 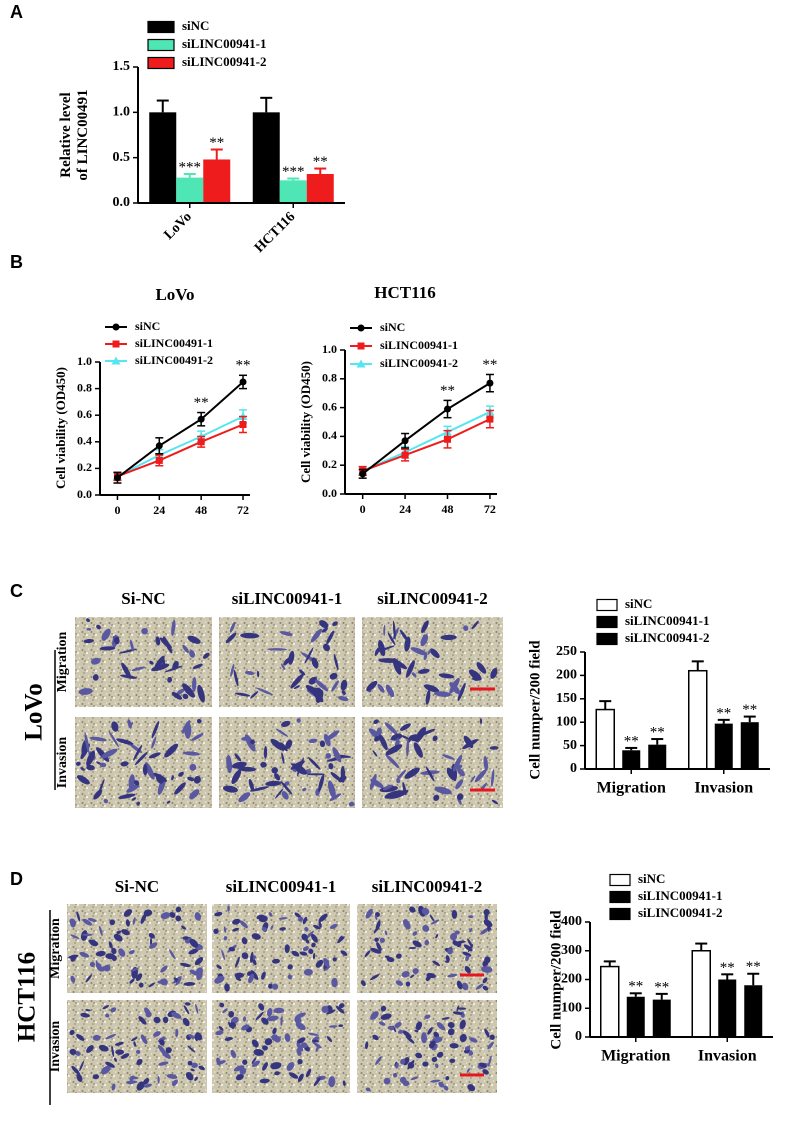 What do you see at coordinates (224, 43) in the screenshot?
I see `legend-label: siLINC00941-1` at bounding box center [224, 43].